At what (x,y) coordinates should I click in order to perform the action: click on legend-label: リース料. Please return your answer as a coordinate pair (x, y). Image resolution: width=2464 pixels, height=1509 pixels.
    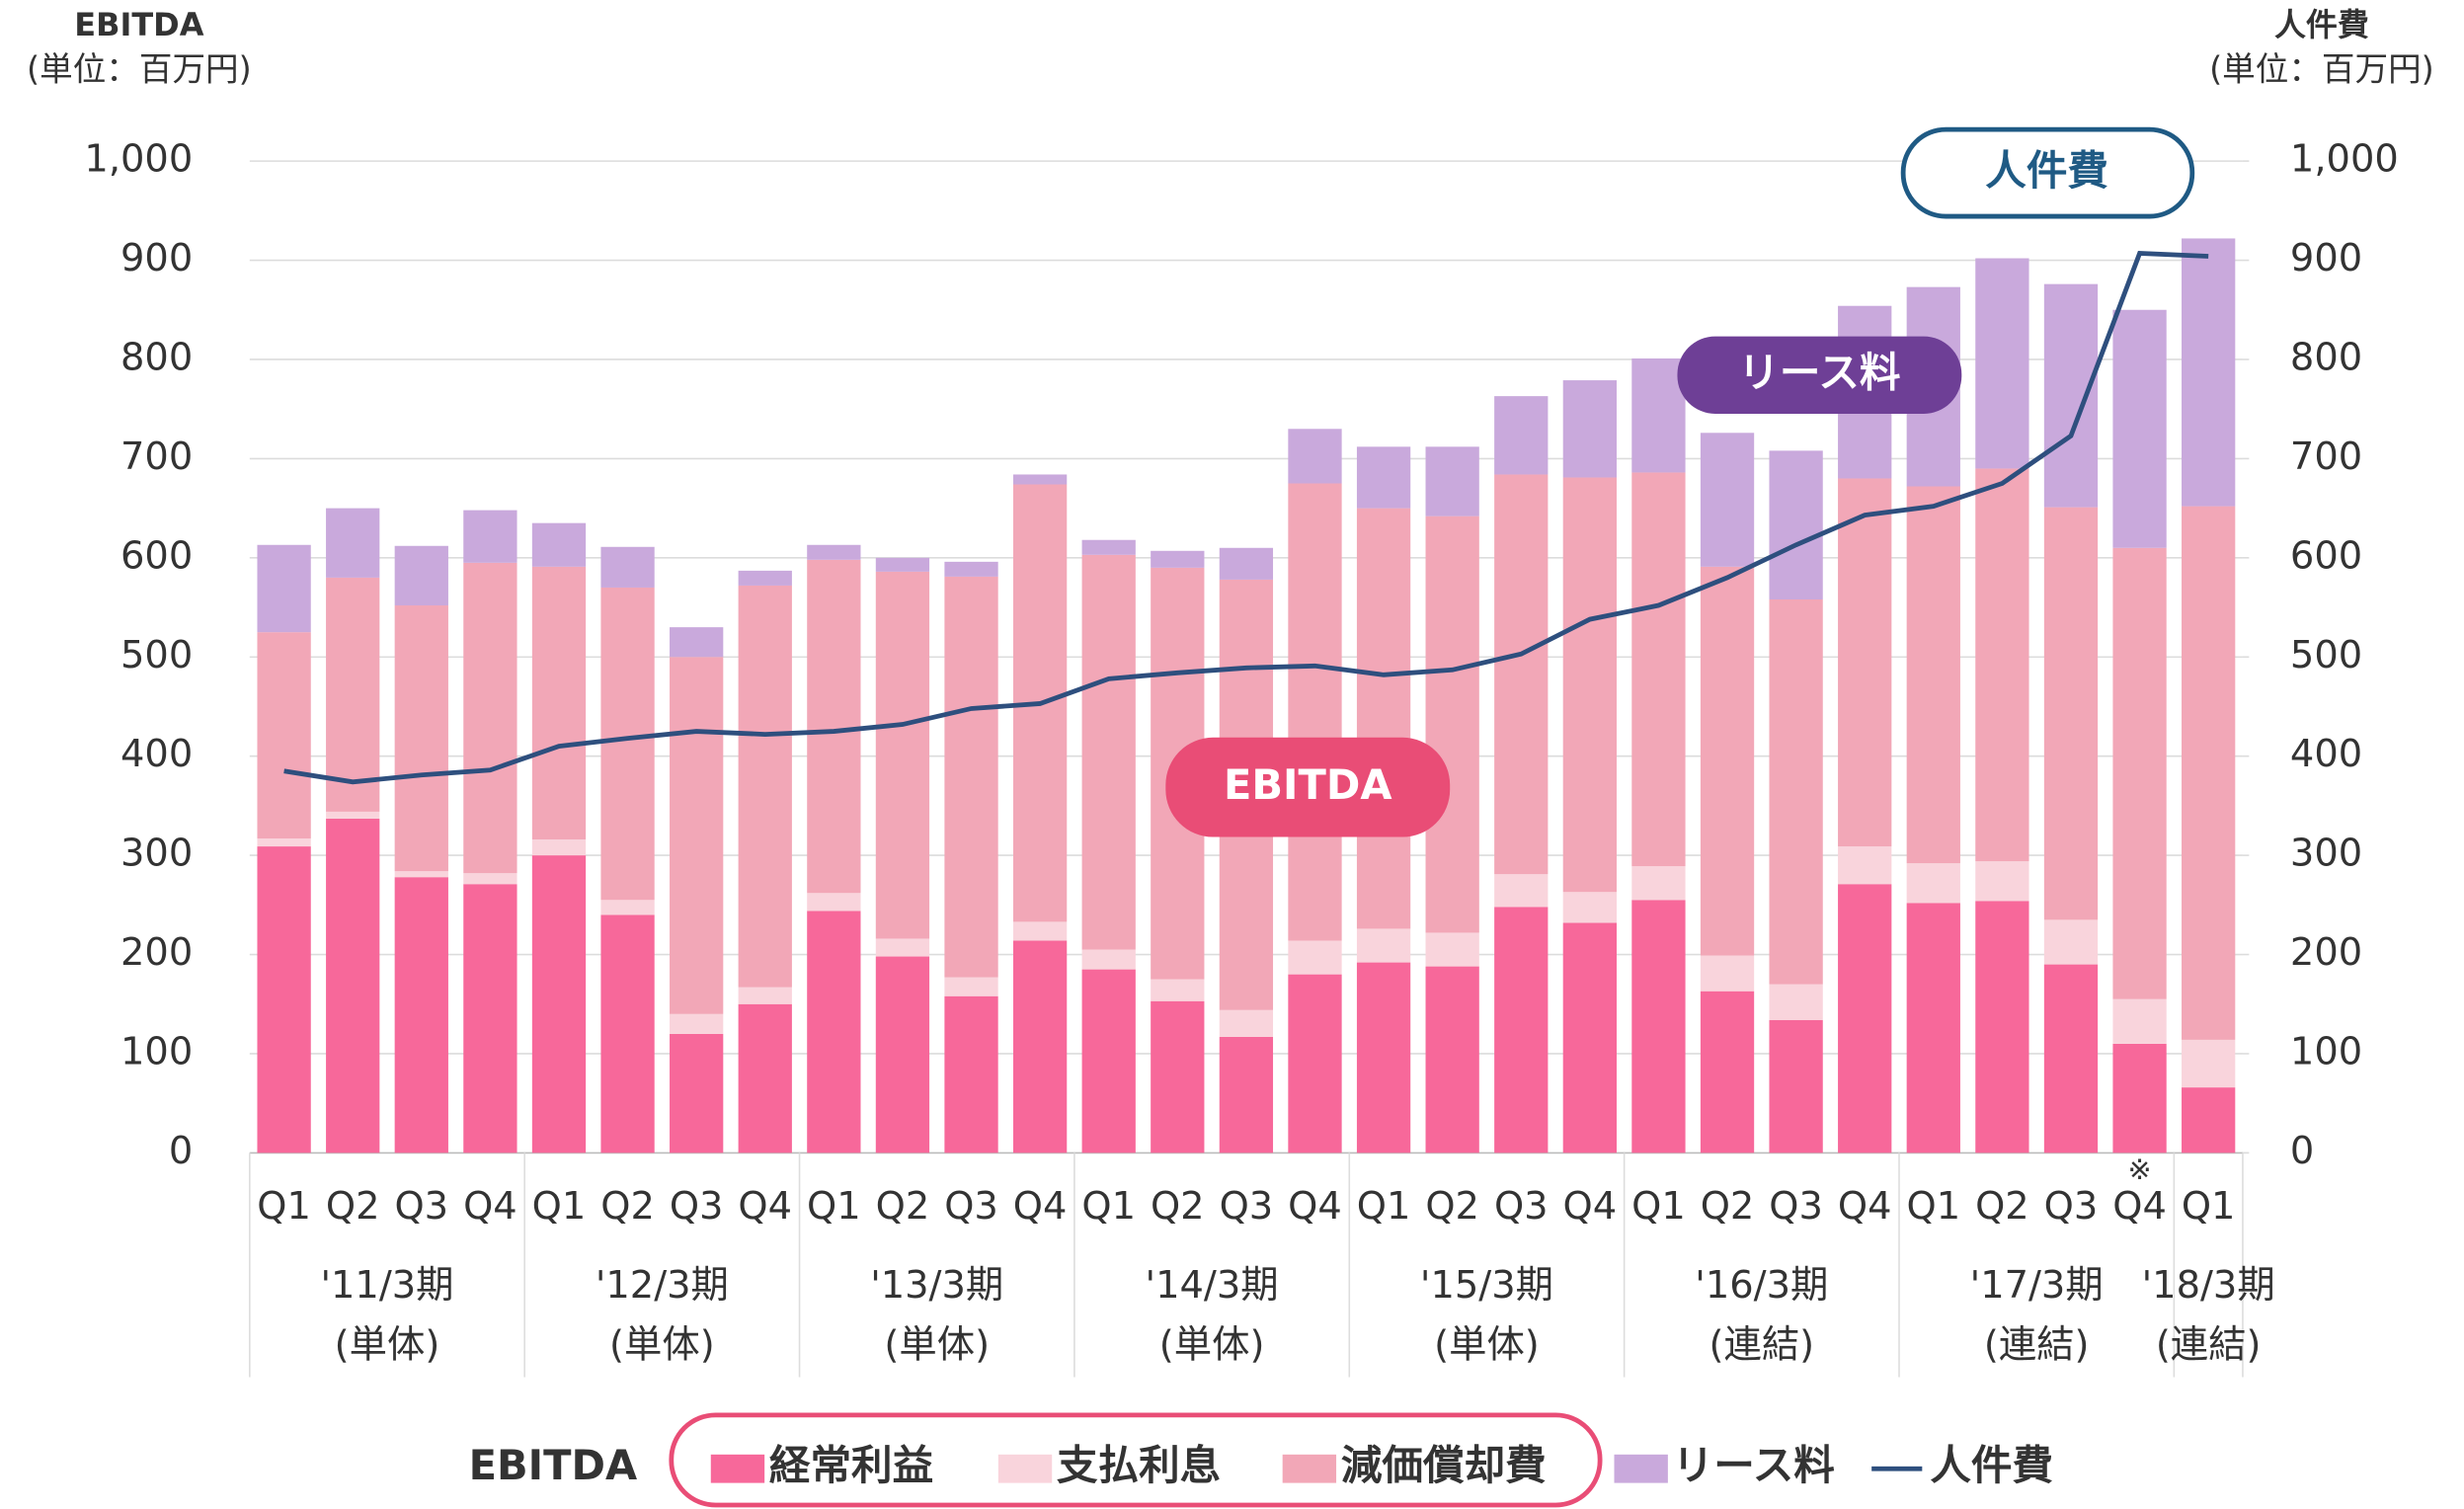
    Looking at the image, I should click on (1754, 1465).